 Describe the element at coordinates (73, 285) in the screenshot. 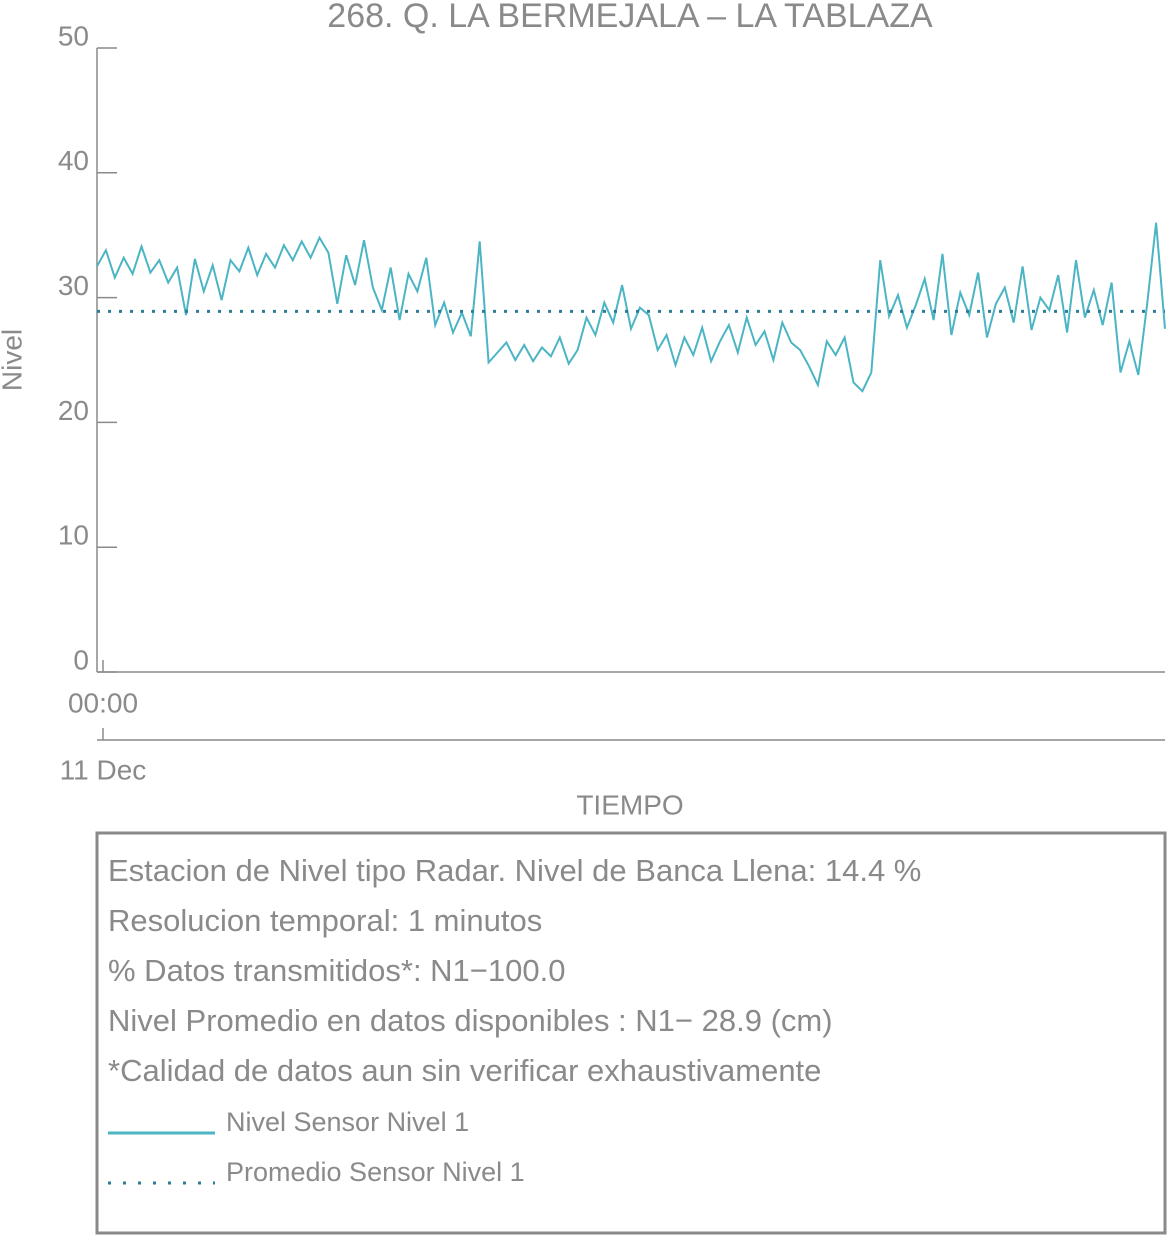

I see `y-tick-label: 30` at that location.